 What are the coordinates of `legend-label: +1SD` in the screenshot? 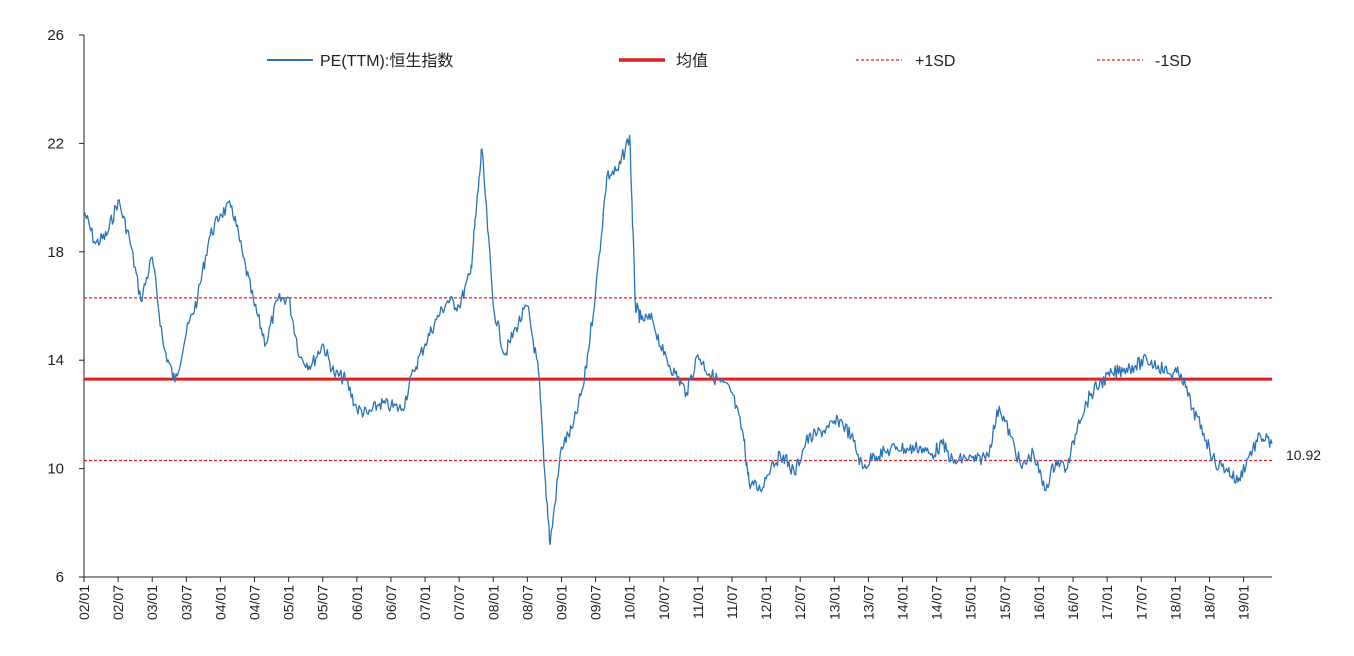 It's located at (935, 61).